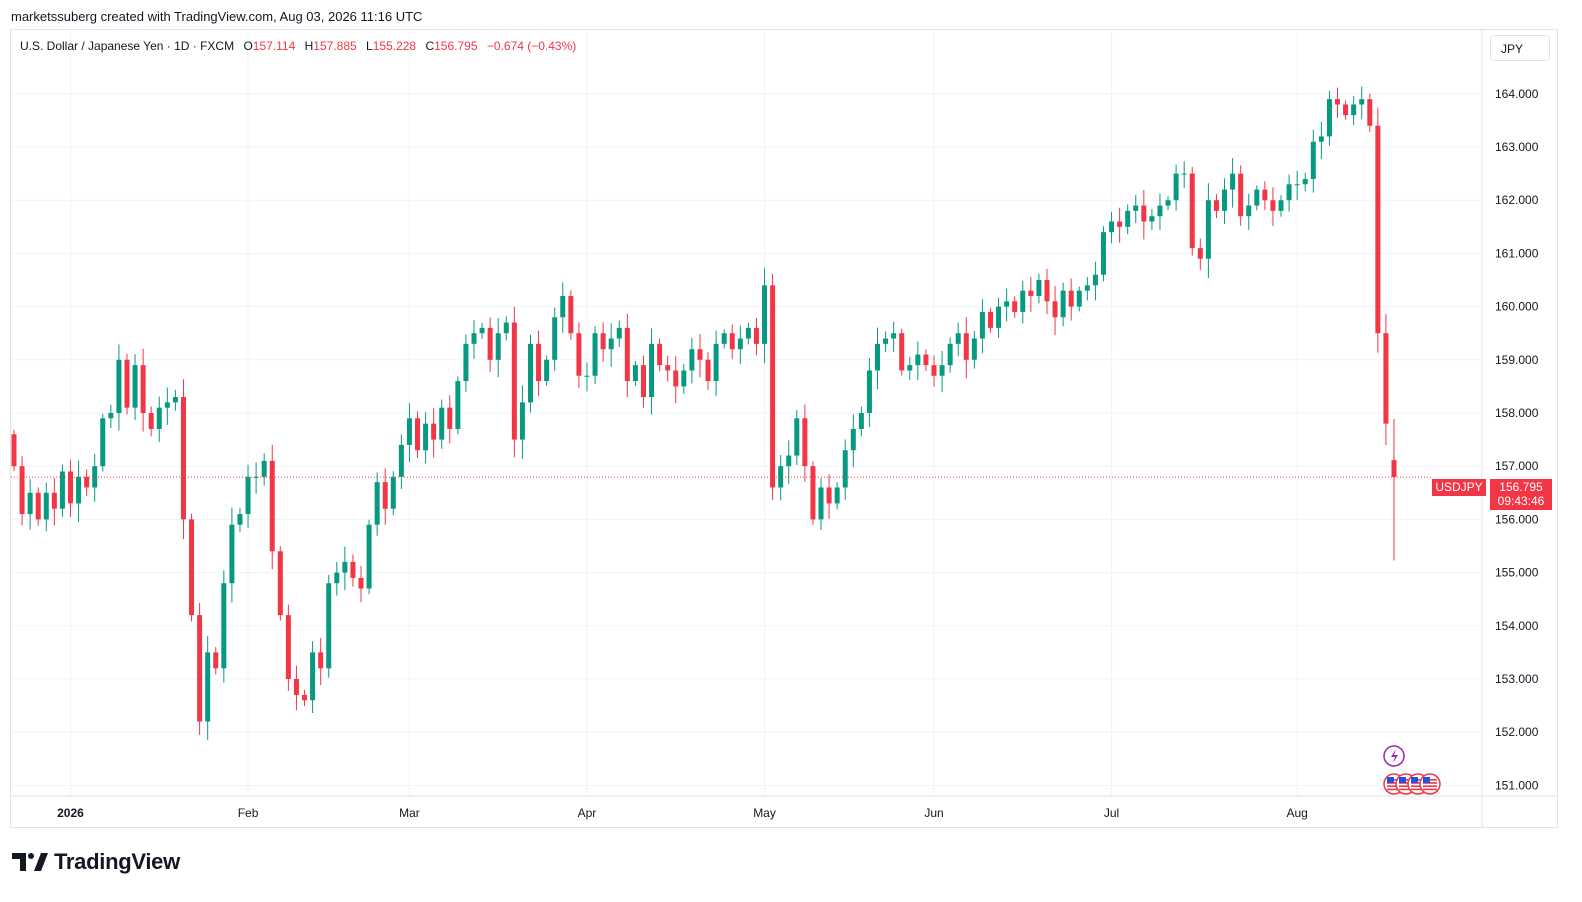 The width and height of the screenshot is (1582, 902). Describe the element at coordinates (1402, 780) in the screenshot. I see `flag-canton` at that location.